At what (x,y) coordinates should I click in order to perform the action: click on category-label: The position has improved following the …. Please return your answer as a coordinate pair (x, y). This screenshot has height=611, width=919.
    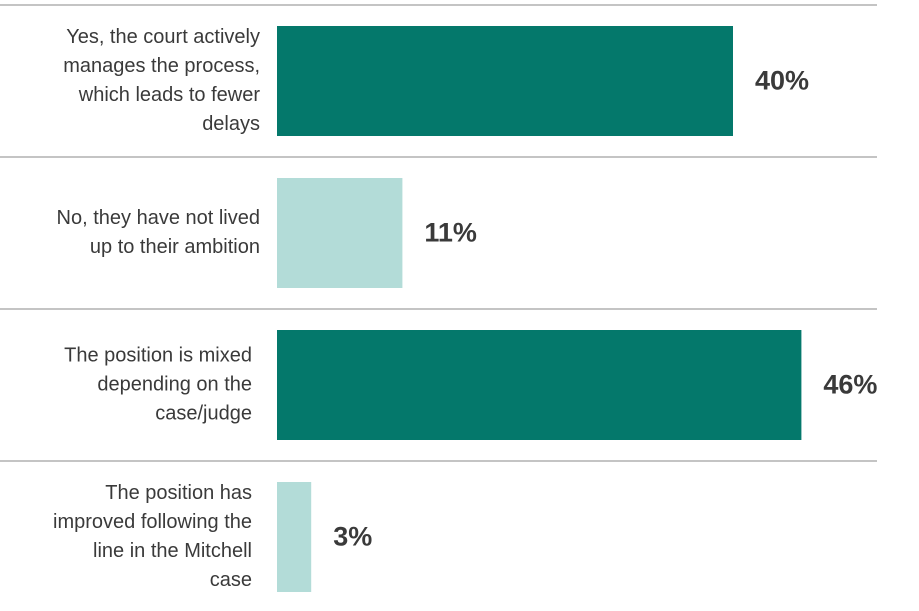
    Looking at the image, I should click on (152, 536).